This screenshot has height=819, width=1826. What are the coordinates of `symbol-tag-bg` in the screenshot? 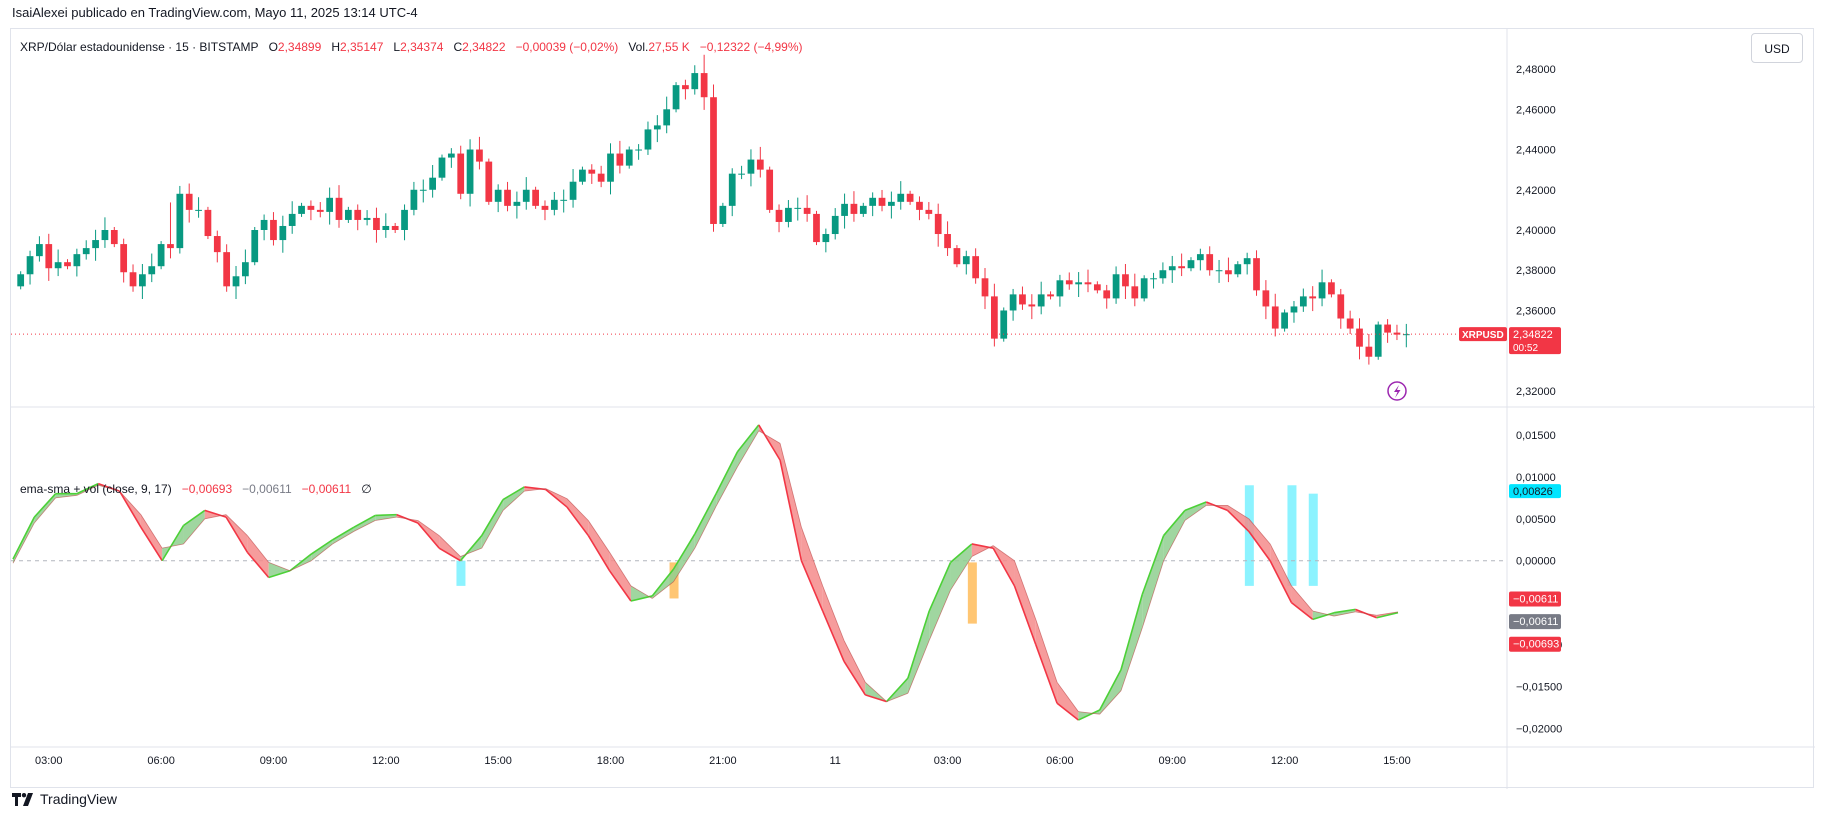 It's located at (1483, 334).